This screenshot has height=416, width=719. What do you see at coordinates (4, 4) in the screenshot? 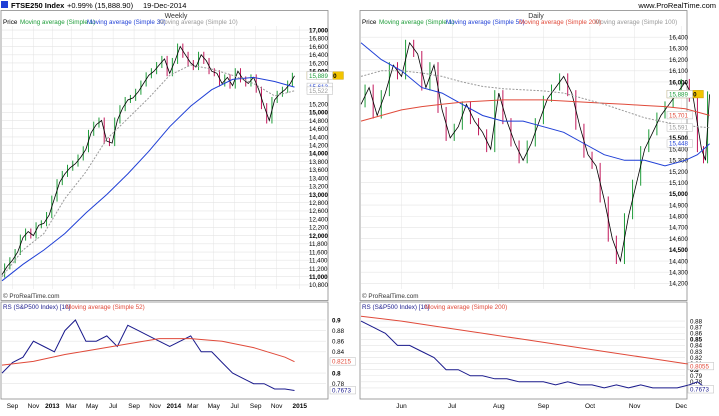
I see `instrument-icon` at bounding box center [4, 4].